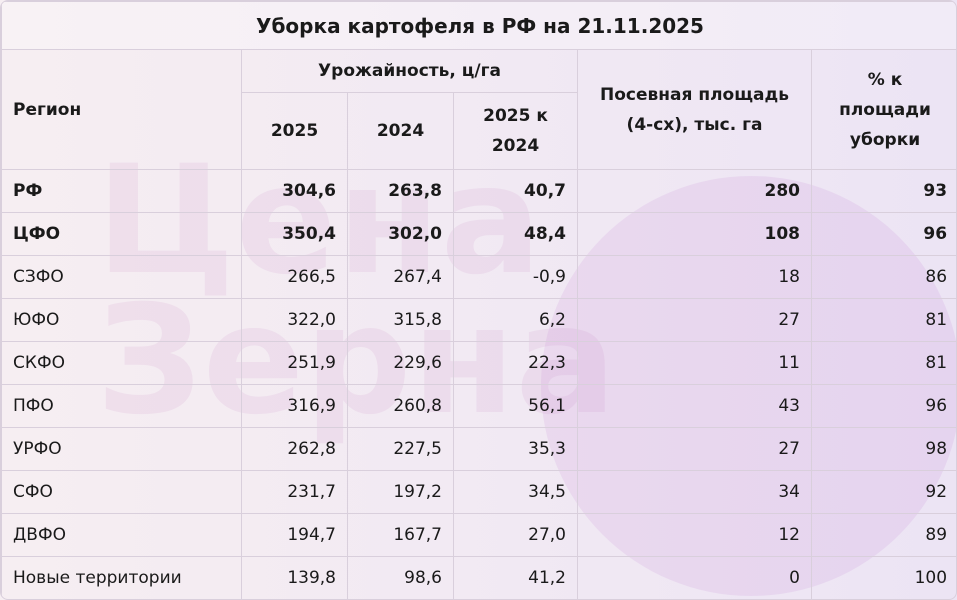 This screenshot has width=957, height=600. I want to click on value-cell: 197,2, so click(400, 492).